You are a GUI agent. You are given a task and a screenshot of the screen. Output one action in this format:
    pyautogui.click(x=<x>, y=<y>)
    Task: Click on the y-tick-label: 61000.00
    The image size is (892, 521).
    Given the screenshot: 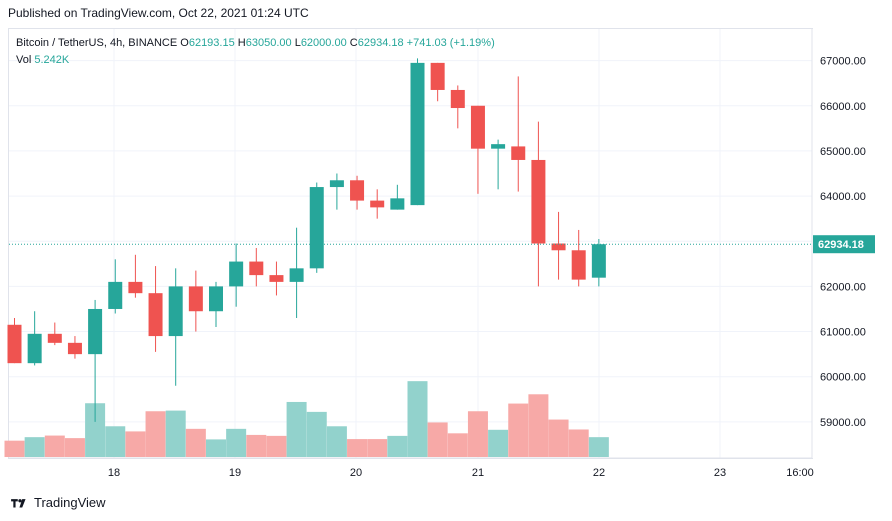 What is the action you would take?
    pyautogui.click(x=843, y=333)
    